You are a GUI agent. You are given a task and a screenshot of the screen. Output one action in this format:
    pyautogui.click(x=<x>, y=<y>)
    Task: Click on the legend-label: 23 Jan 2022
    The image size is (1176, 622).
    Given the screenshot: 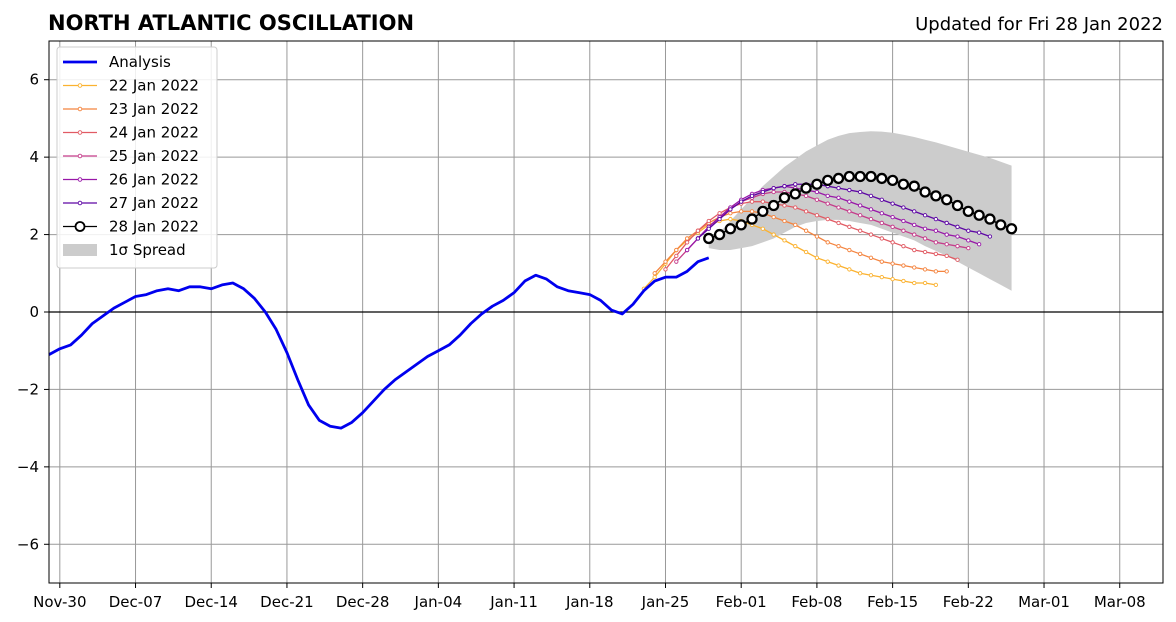 What is the action you would take?
    pyautogui.click(x=154, y=109)
    